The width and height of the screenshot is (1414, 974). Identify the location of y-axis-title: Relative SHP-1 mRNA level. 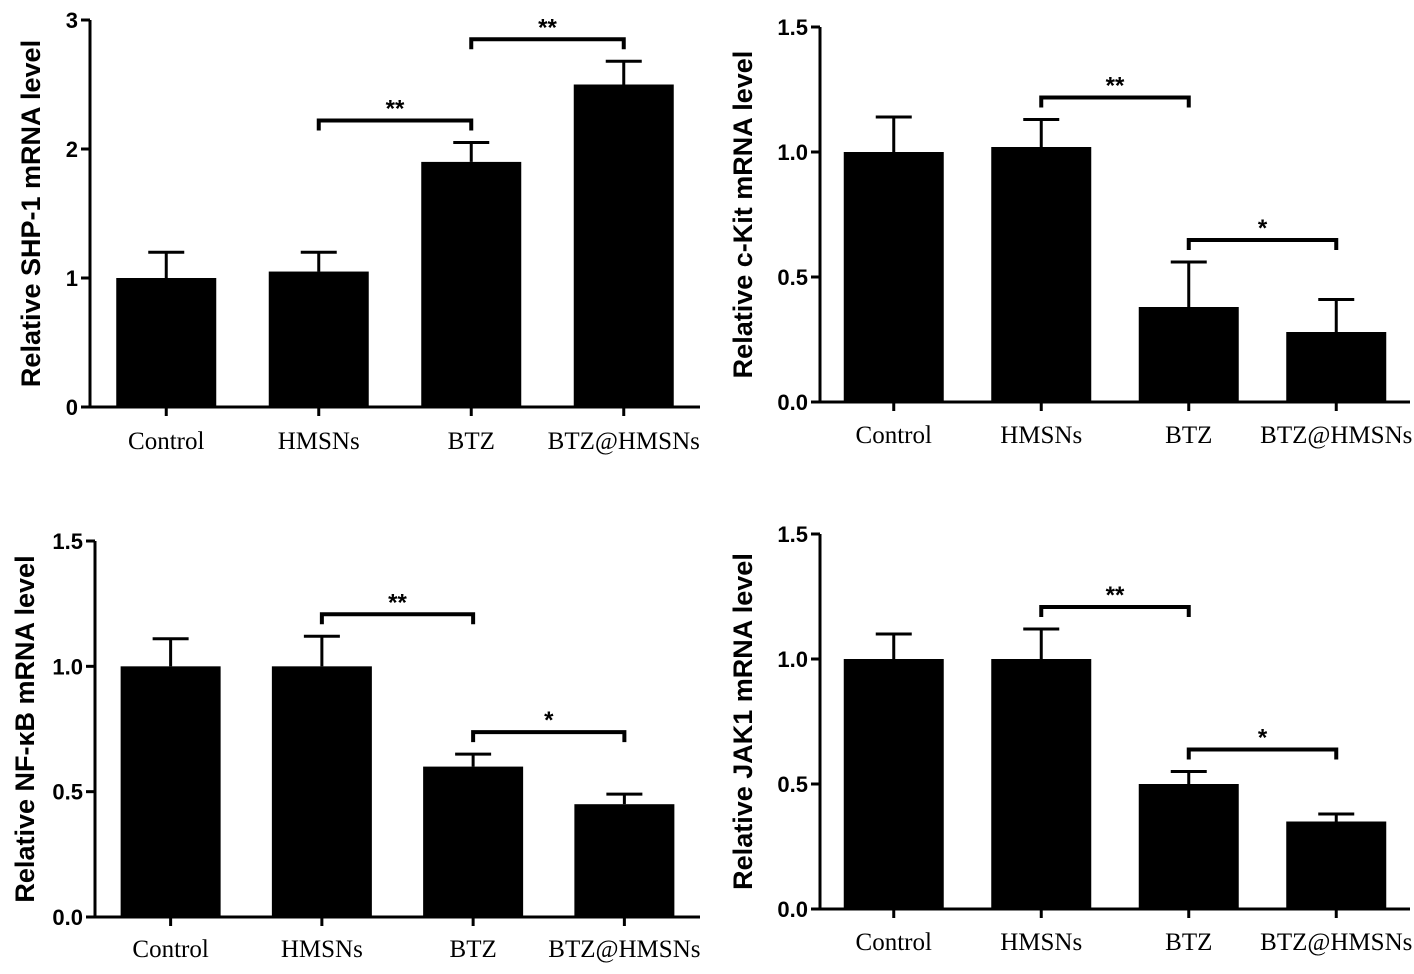
(31, 213).